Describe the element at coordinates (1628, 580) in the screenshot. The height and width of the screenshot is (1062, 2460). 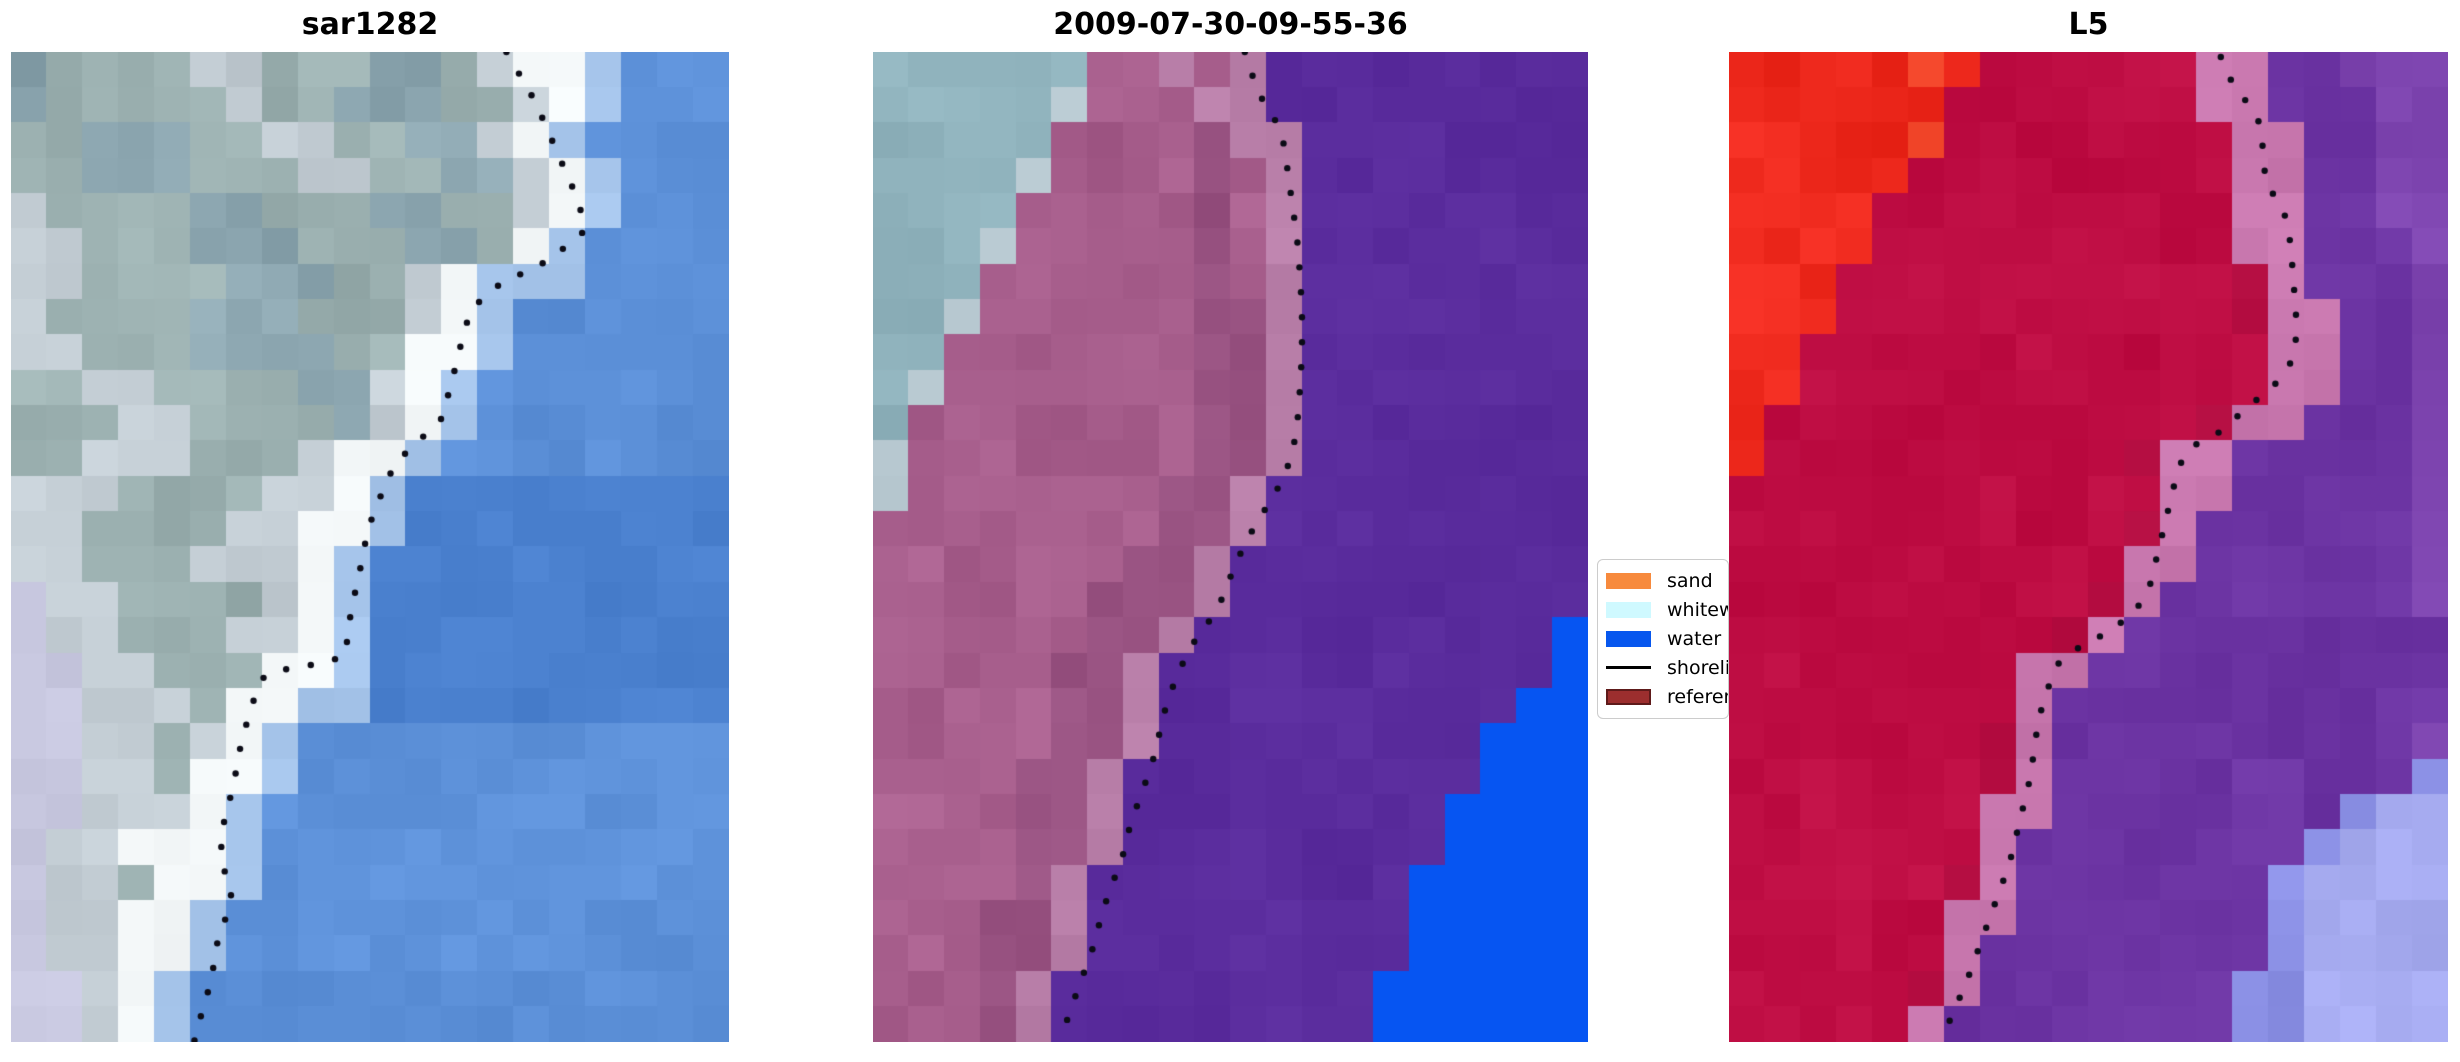
I see `sand-swatch` at that location.